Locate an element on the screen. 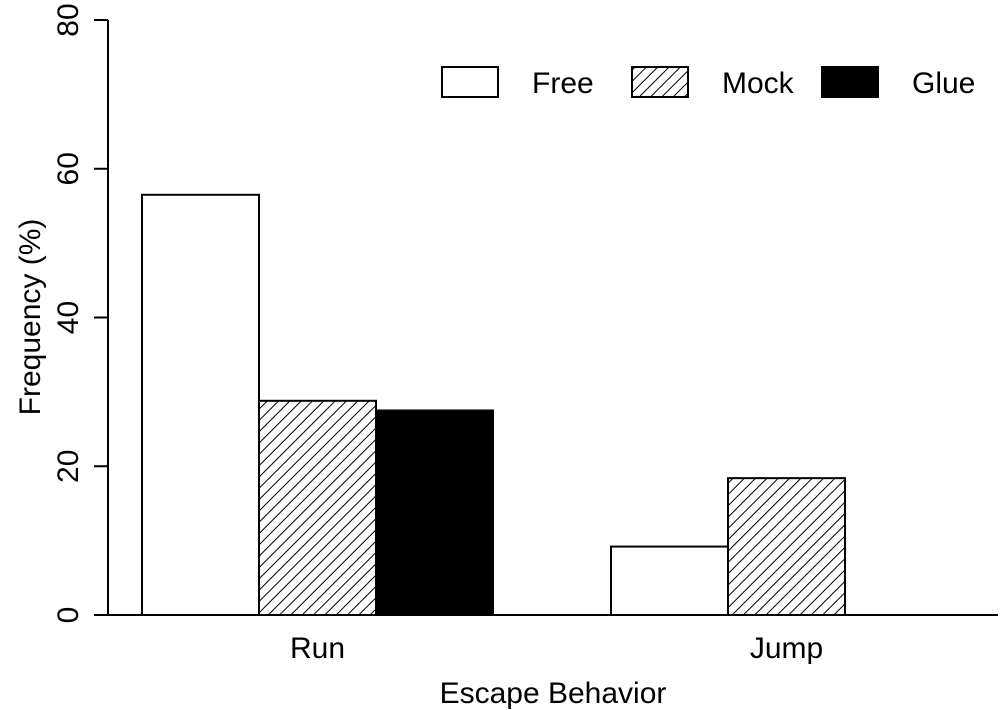  x-tick-label-run: Run is located at coordinates (317, 648).